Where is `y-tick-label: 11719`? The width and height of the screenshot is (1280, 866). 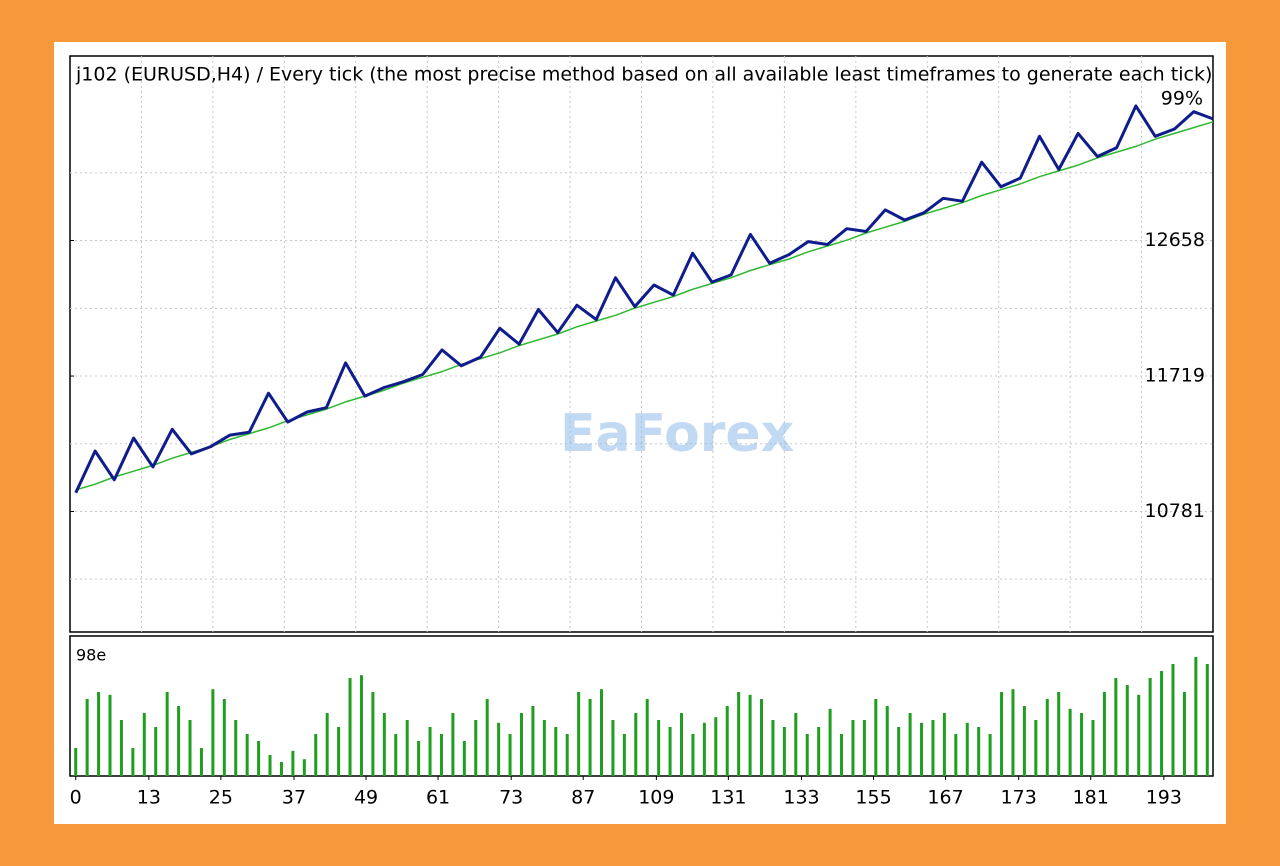 y-tick-label: 11719 is located at coordinates (1175, 376).